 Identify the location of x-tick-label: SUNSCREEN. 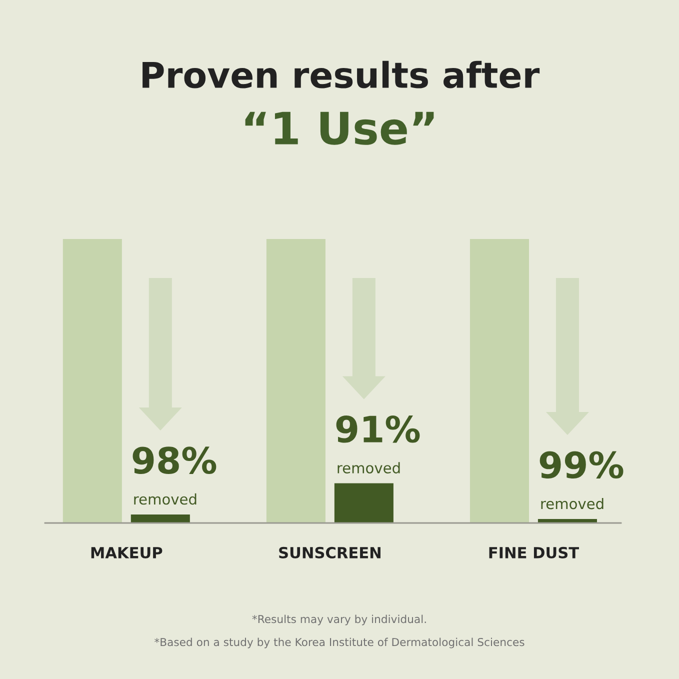
(329, 552).